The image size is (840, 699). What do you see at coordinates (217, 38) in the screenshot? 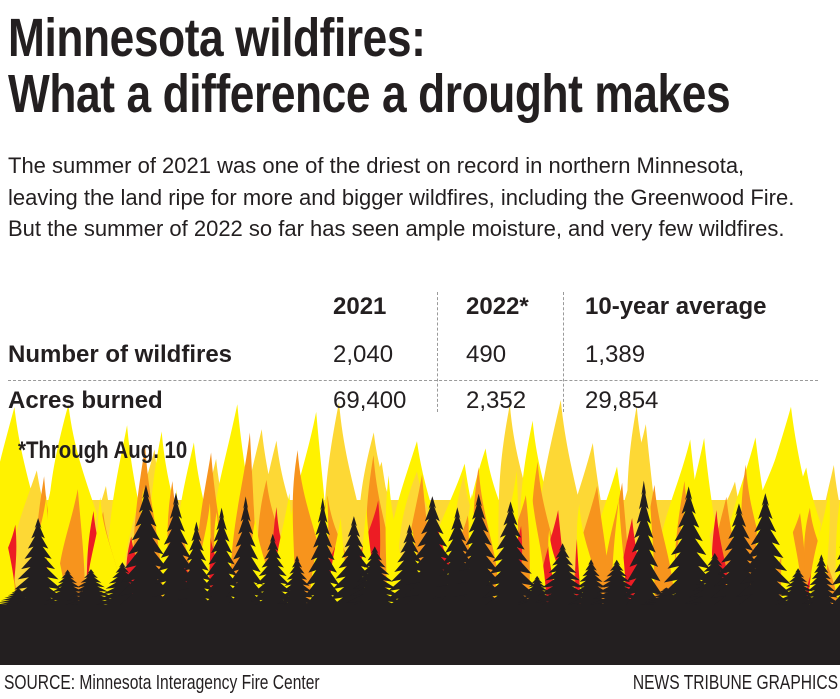
I see `headline-line-1: Minnesota wildfires:` at bounding box center [217, 38].